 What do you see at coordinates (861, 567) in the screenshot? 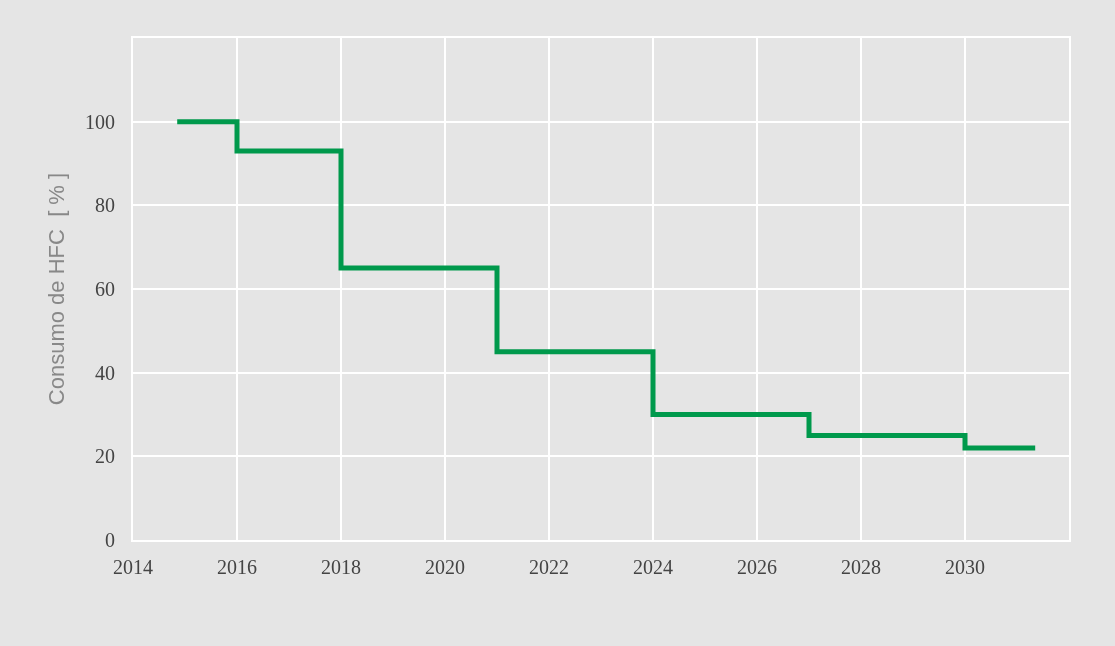
I see `x-tick-label: 2028` at bounding box center [861, 567].